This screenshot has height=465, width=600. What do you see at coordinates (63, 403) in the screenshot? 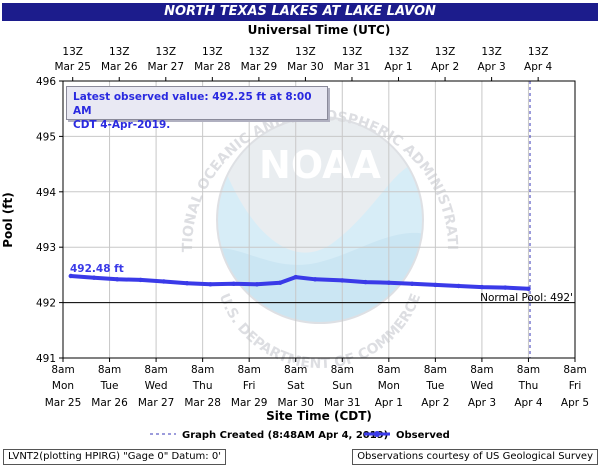
I see `x-tick-label-date: Mar 25` at bounding box center [63, 403].